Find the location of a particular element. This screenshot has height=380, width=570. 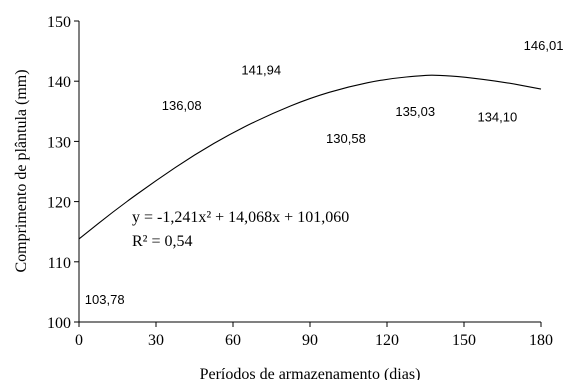

x-tick-label: 30 is located at coordinates (156, 340).